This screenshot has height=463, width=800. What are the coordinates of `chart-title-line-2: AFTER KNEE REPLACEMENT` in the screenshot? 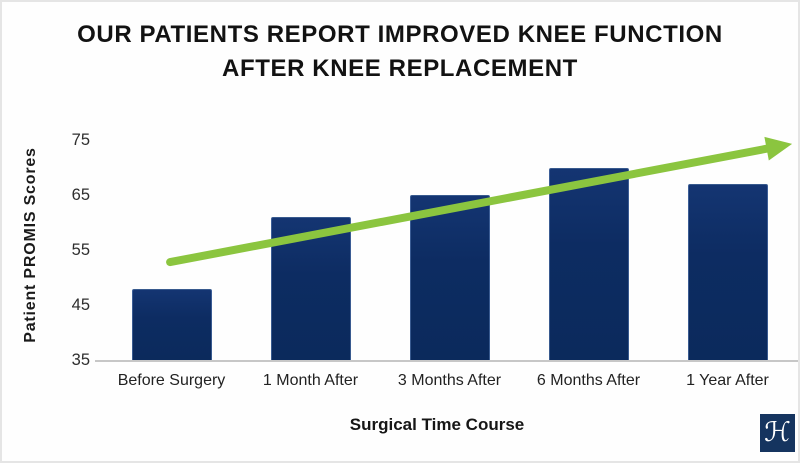 It's located at (400, 68).